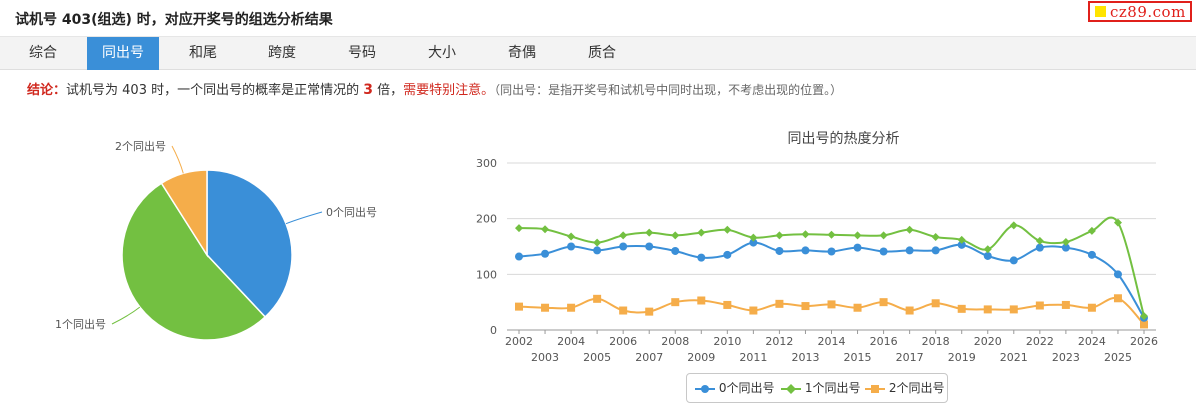 Image resolution: width=1196 pixels, height=416 pixels. I want to click on tab-haoma: 号码, so click(362, 53).